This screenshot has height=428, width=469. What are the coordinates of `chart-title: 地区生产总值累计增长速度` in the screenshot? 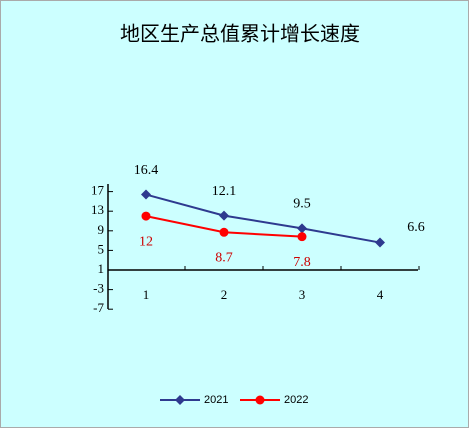 It's located at (240, 34).